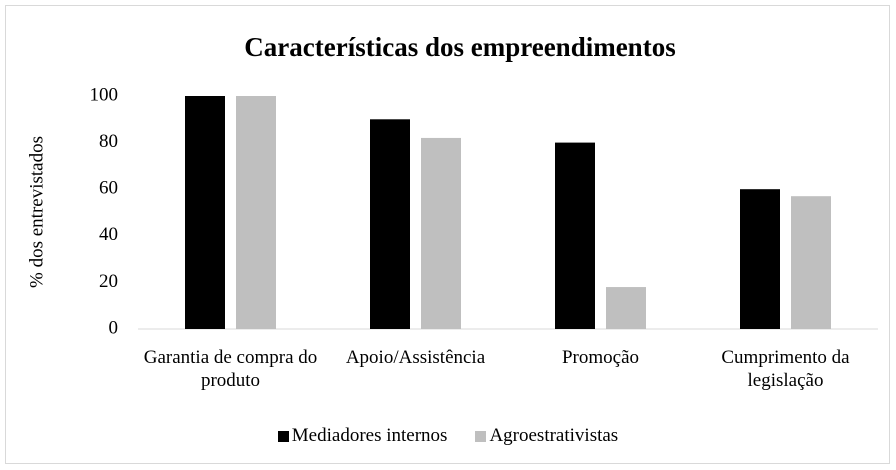 This screenshot has height=470, width=896. What do you see at coordinates (785, 369) in the screenshot?
I see `x-tick-label: Cumprimento da legislação` at bounding box center [785, 369].